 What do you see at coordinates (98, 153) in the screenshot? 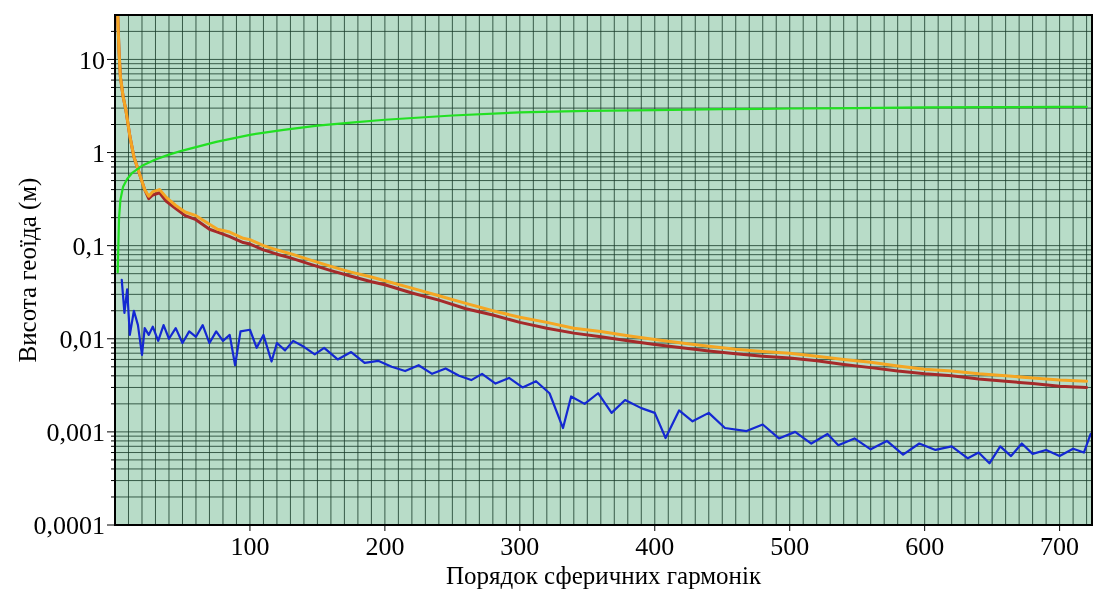
I see `y-tick-label: 1` at bounding box center [98, 153].